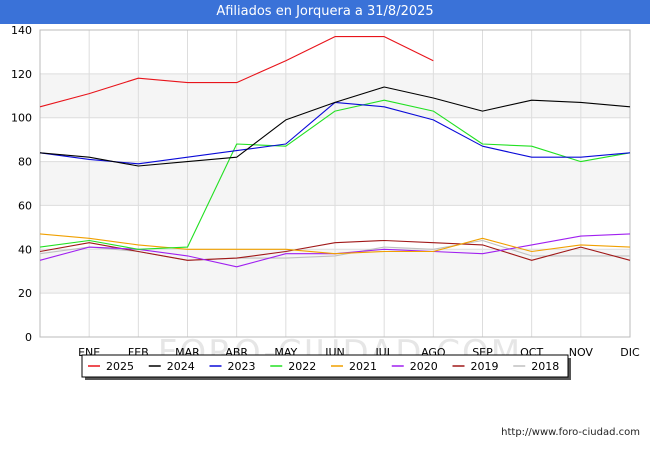 This screenshot has height=450, width=650. I want to click on legend-label: 2024, so click(181, 366).